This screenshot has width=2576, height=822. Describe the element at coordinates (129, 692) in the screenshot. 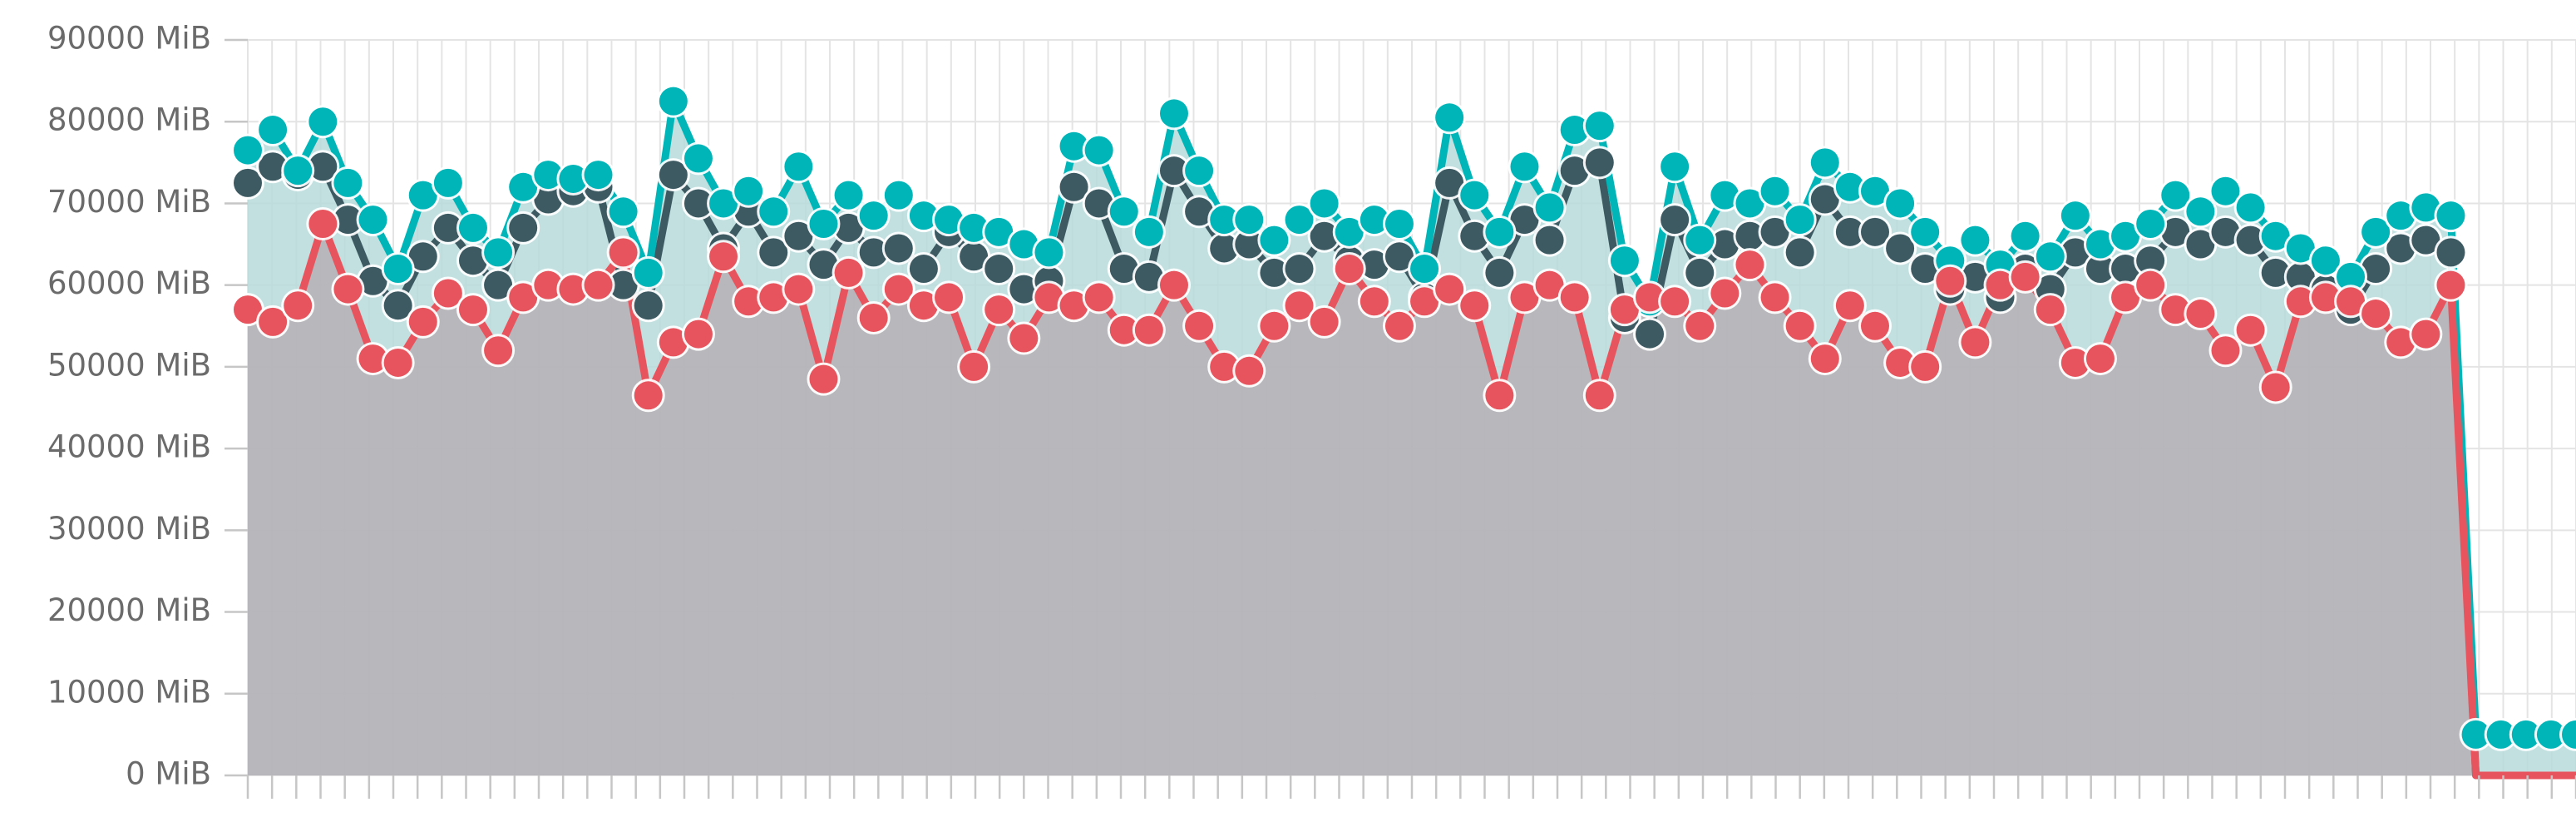

I see `y-axis-tick-label: 10000 MiB` at that location.